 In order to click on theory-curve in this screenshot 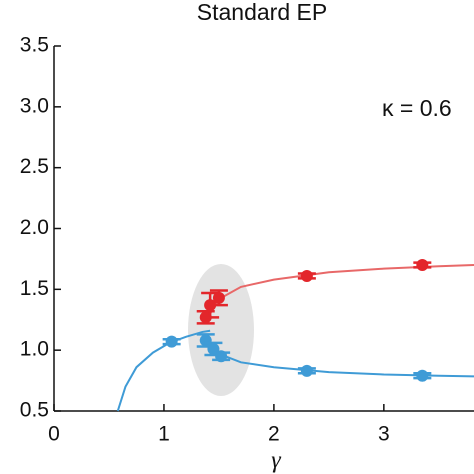, I will do `click(163, 370)`.